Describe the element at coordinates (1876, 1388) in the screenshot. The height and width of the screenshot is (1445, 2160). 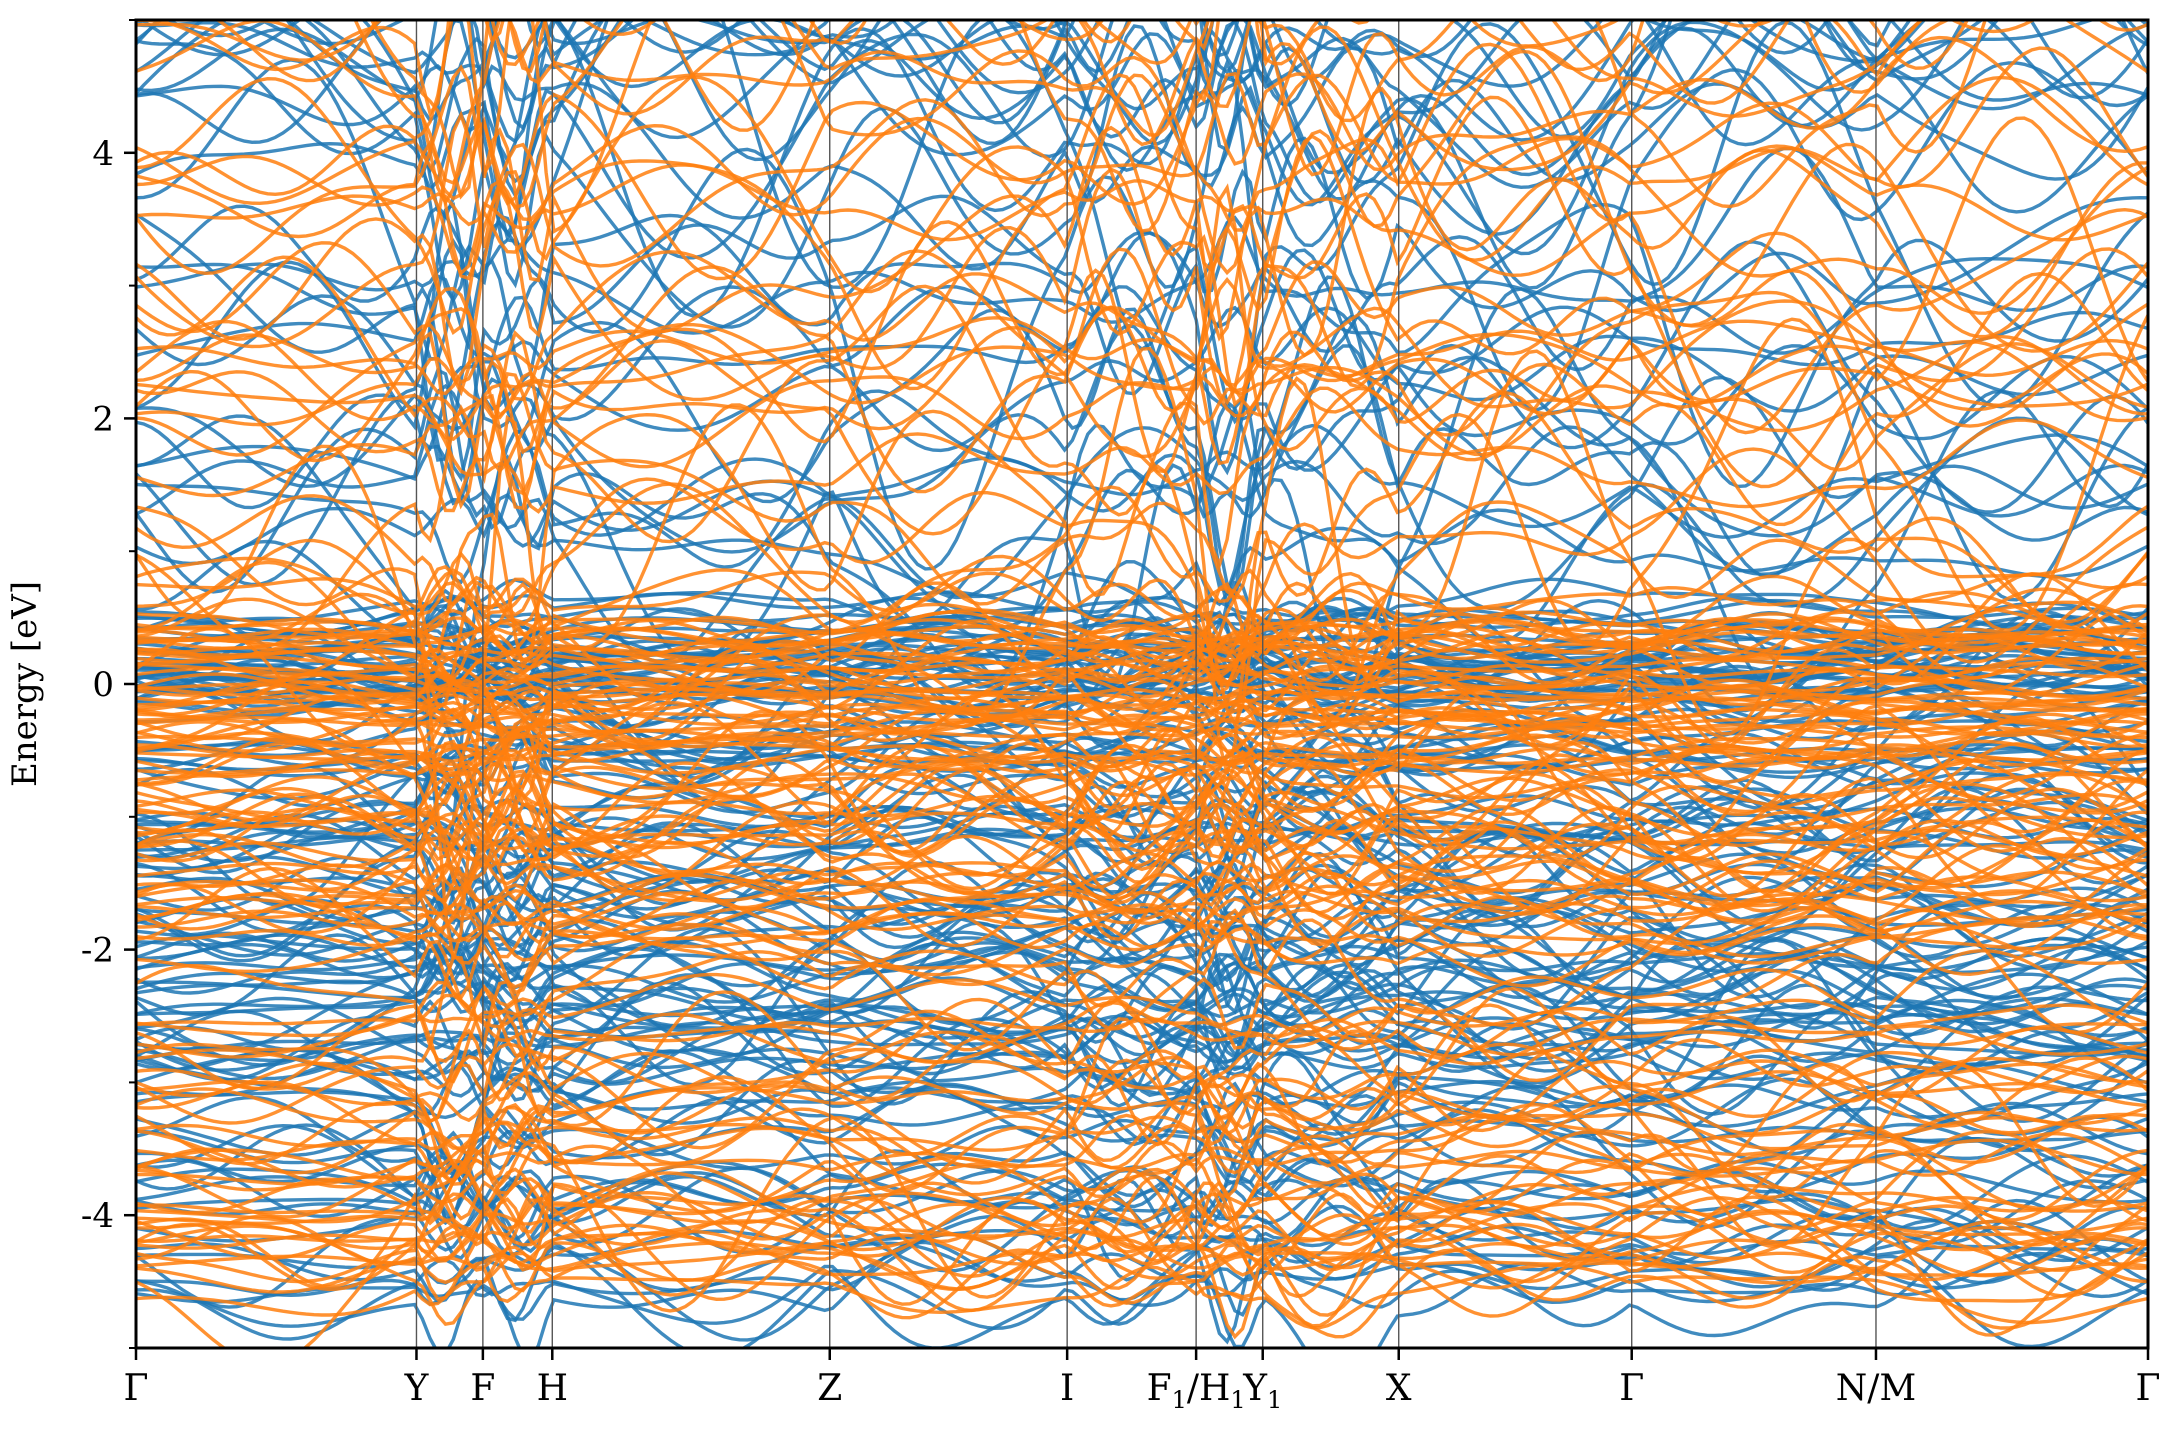
I see `kpath-label: N/M` at that location.